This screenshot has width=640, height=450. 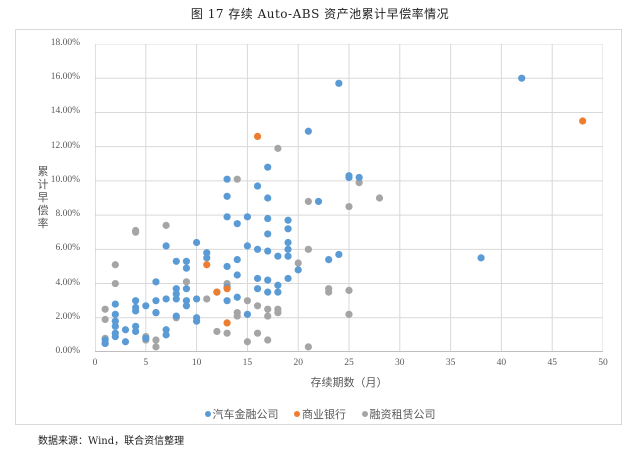 I want to click on x-tick-label: 10, so click(x=196, y=363).